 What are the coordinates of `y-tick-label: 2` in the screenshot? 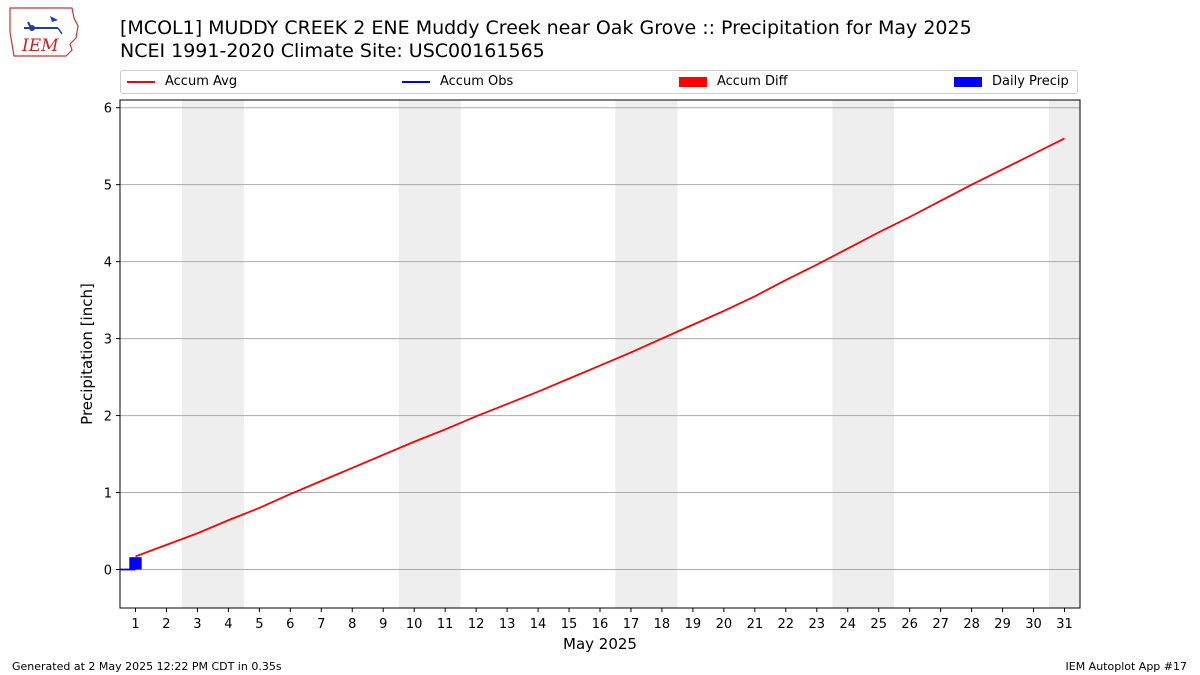 It's located at (108, 417).